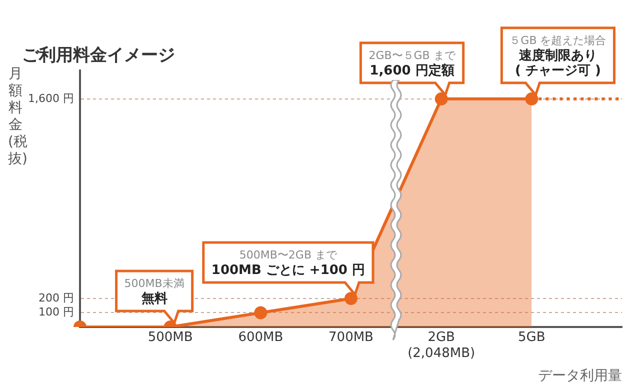  What do you see at coordinates (56, 297) in the screenshot?
I see `y-tick-label: 200 円` at bounding box center [56, 297].